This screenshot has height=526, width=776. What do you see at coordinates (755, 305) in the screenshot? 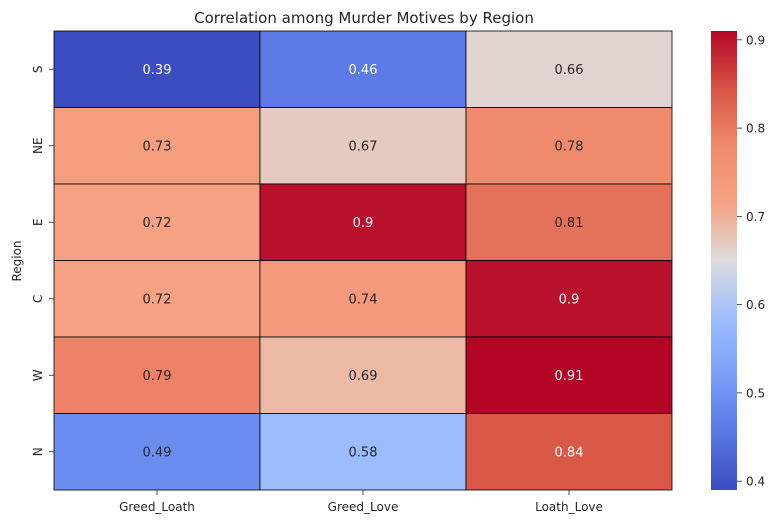
I see `colorbar-tick-label: 0.6` at bounding box center [755, 305].